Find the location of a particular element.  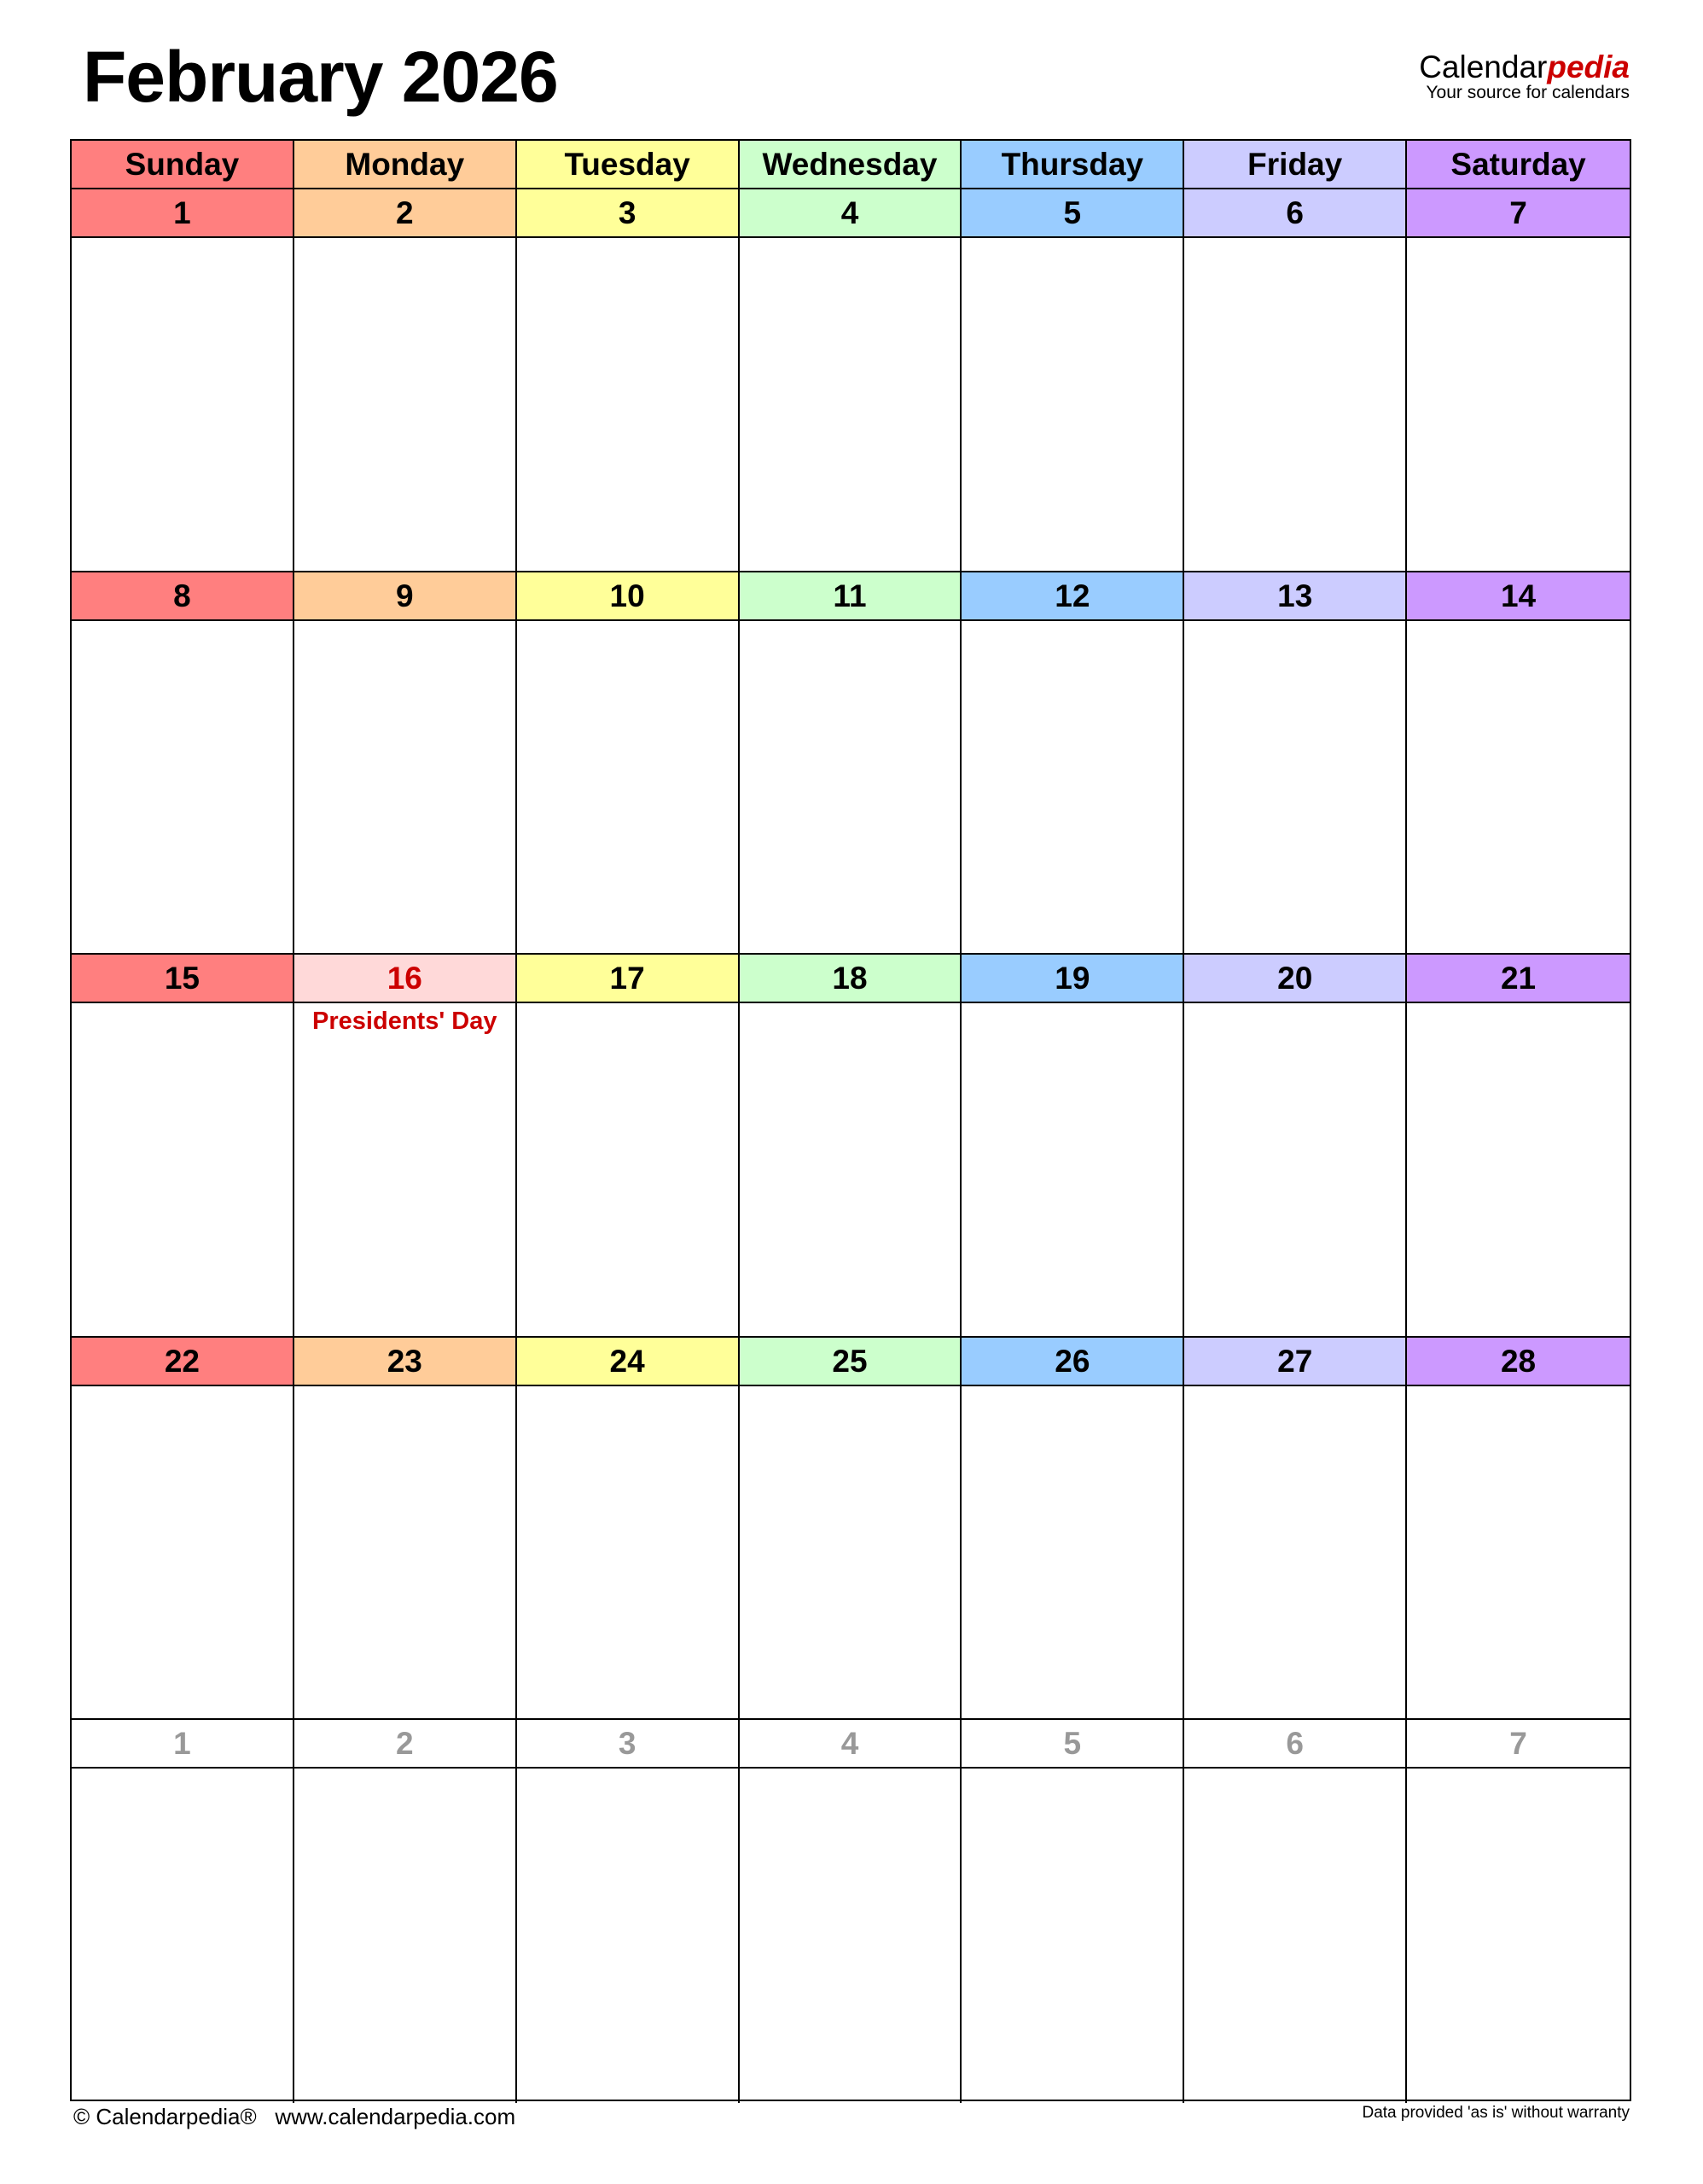

holiday-label: Presidents' Day is located at coordinates (404, 1021).